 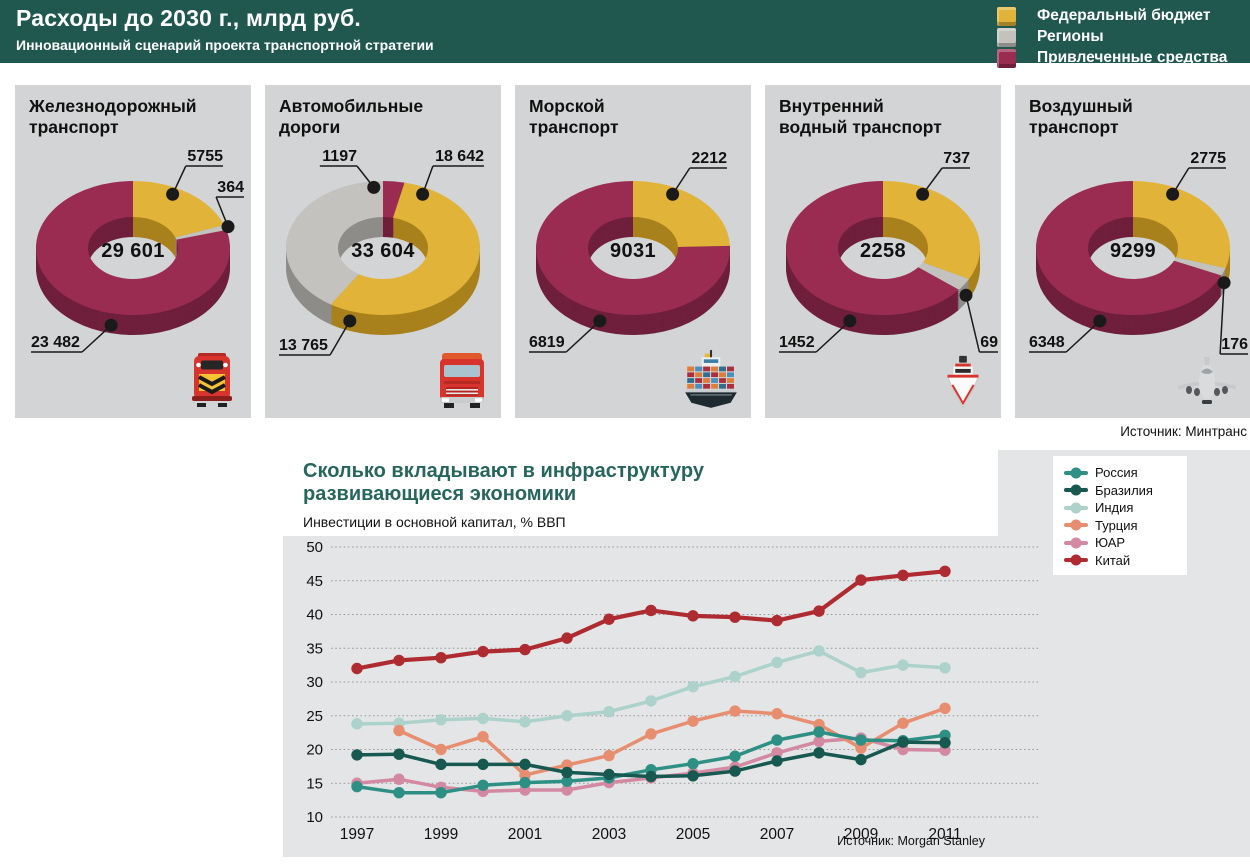 What do you see at coordinates (956, 158) in the screenshot?
I see `slice-value-label: 737` at bounding box center [956, 158].